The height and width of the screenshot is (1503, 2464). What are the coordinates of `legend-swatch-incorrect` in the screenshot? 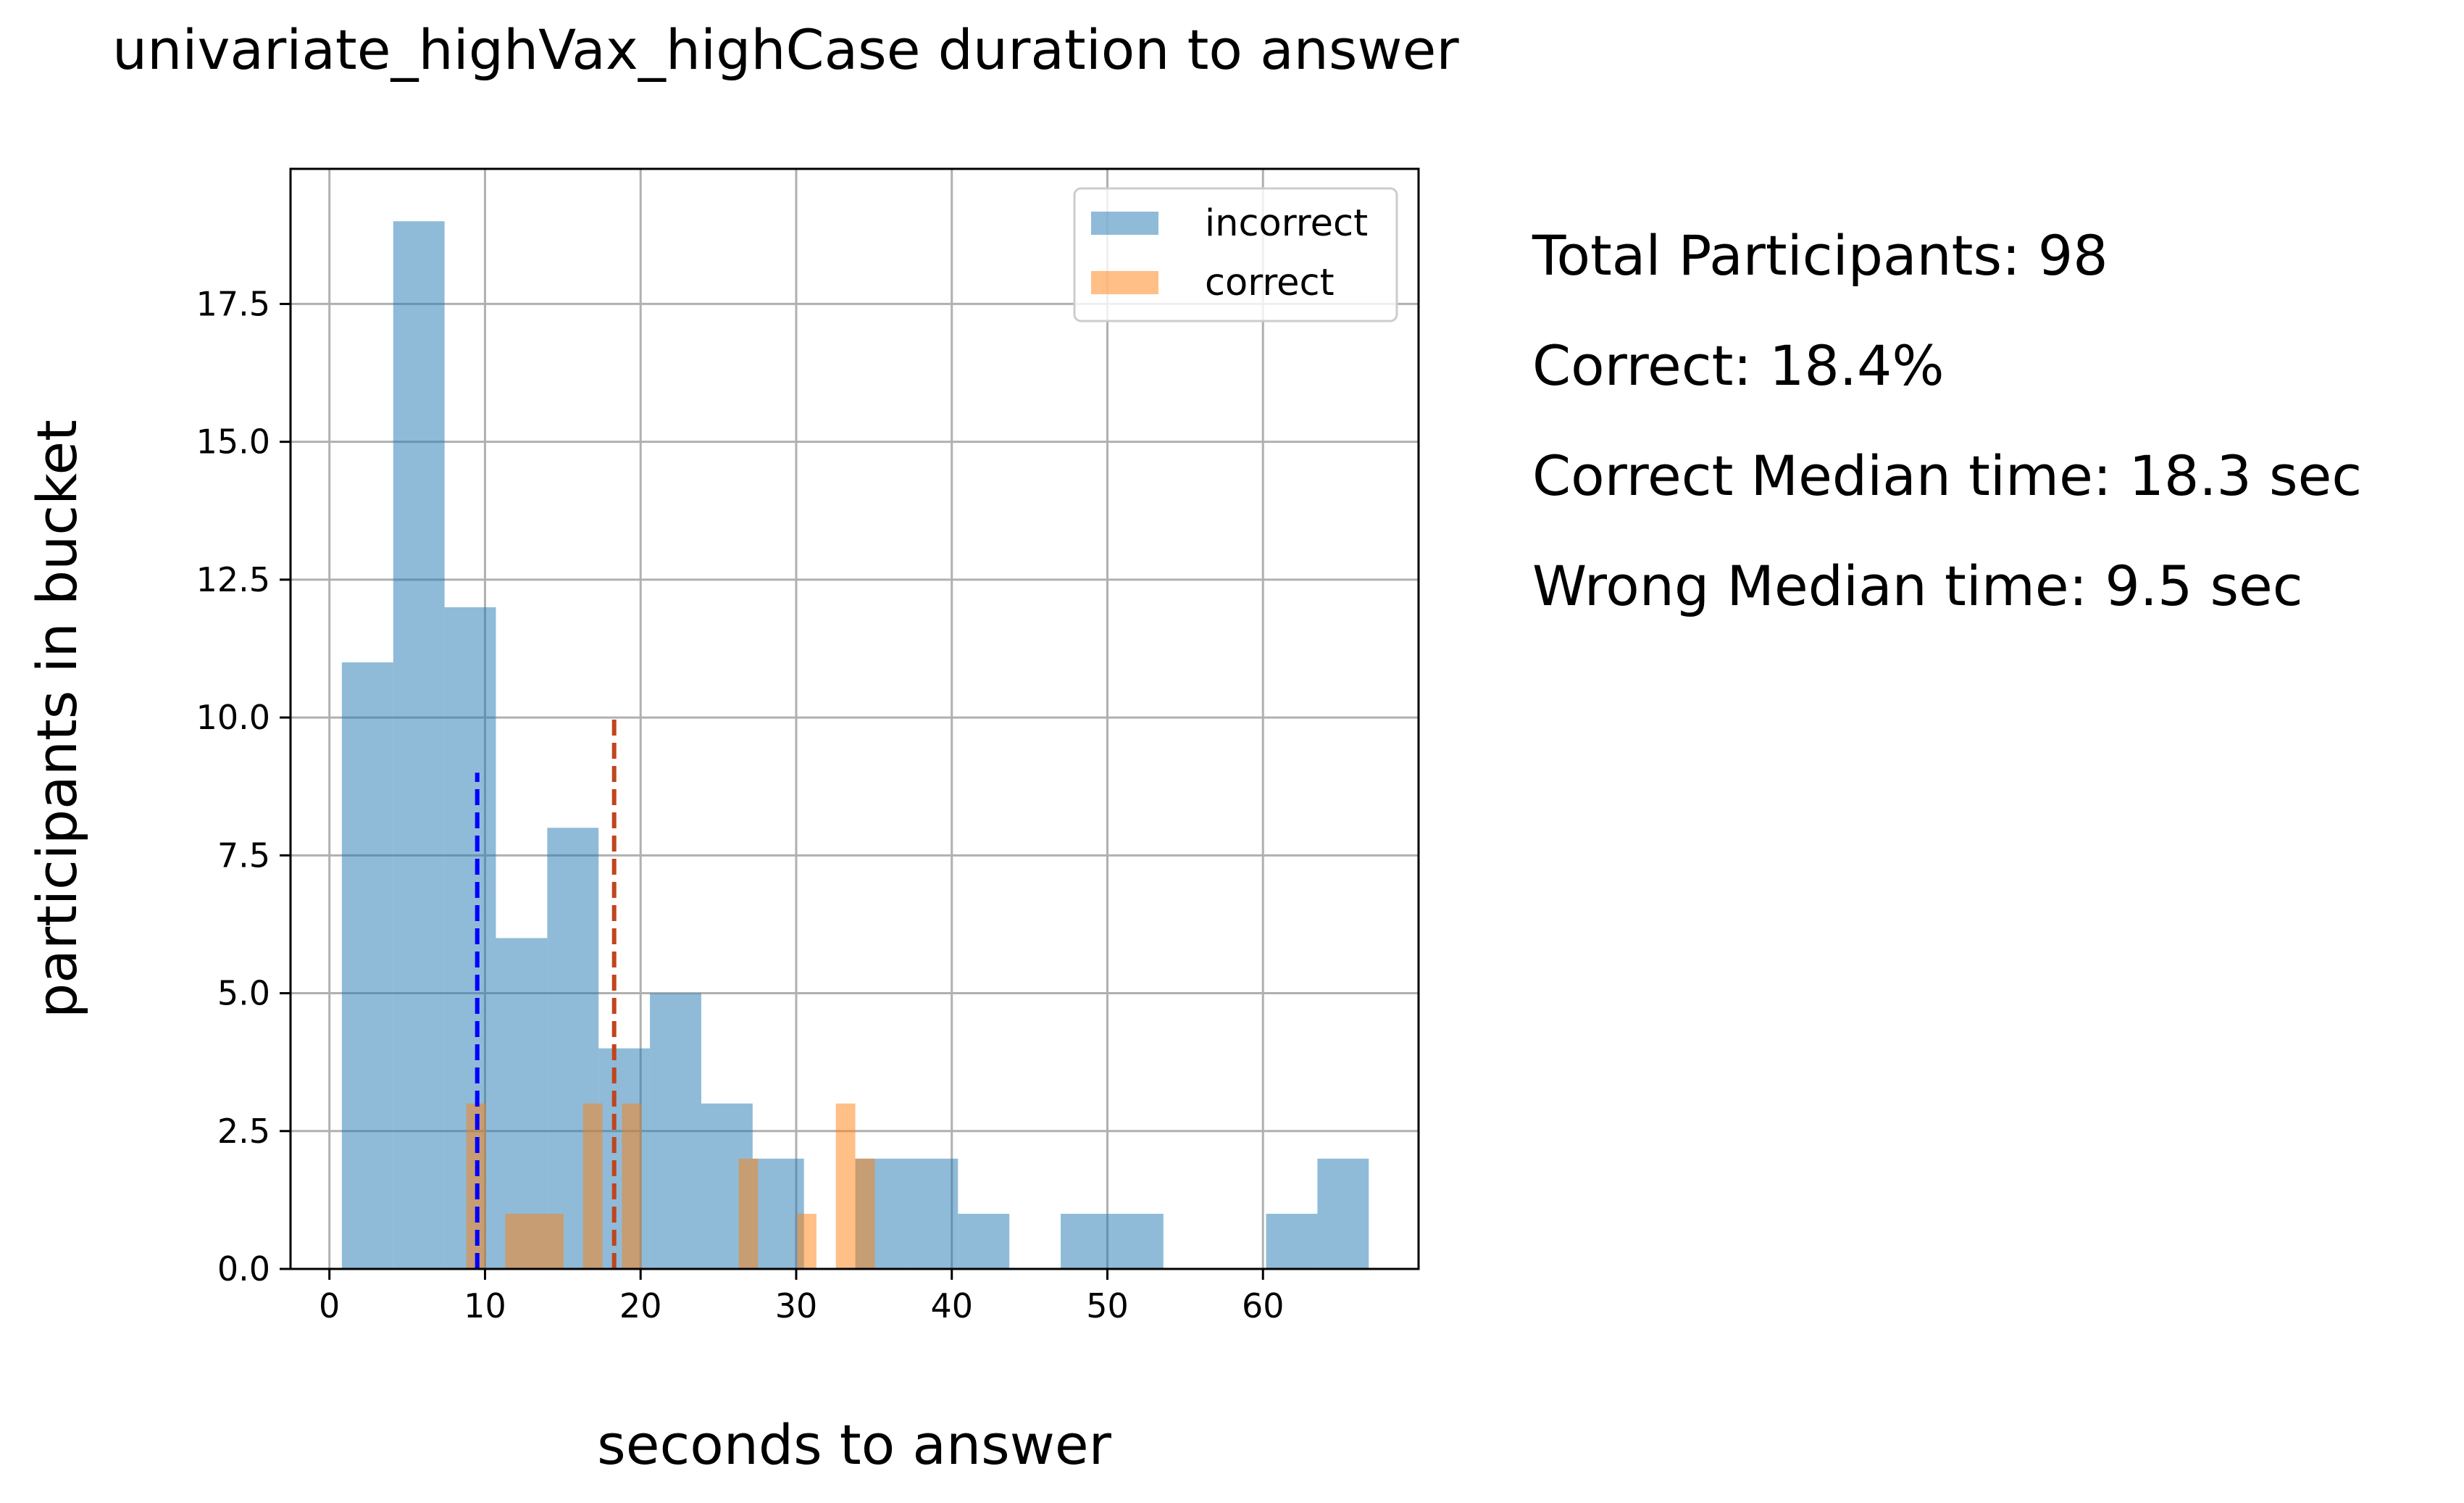 It's located at (1124, 223).